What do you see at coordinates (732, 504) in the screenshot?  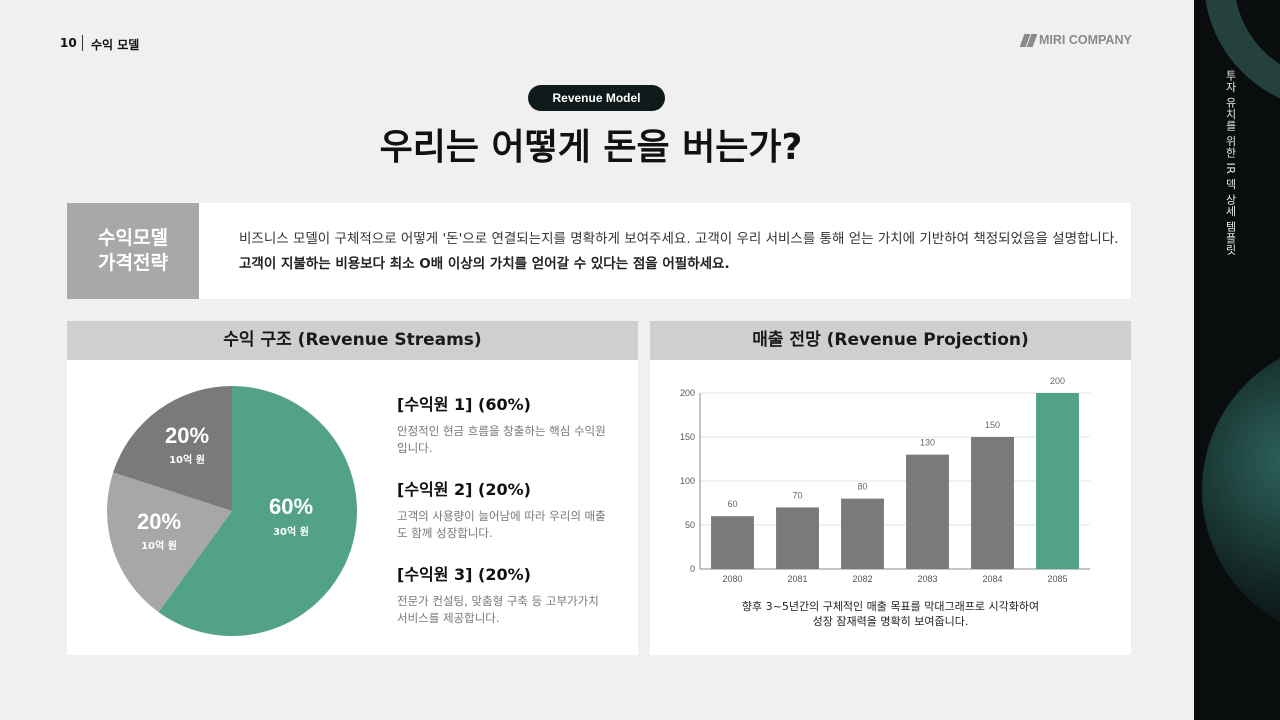 I see `bar-value-label: 60` at bounding box center [732, 504].